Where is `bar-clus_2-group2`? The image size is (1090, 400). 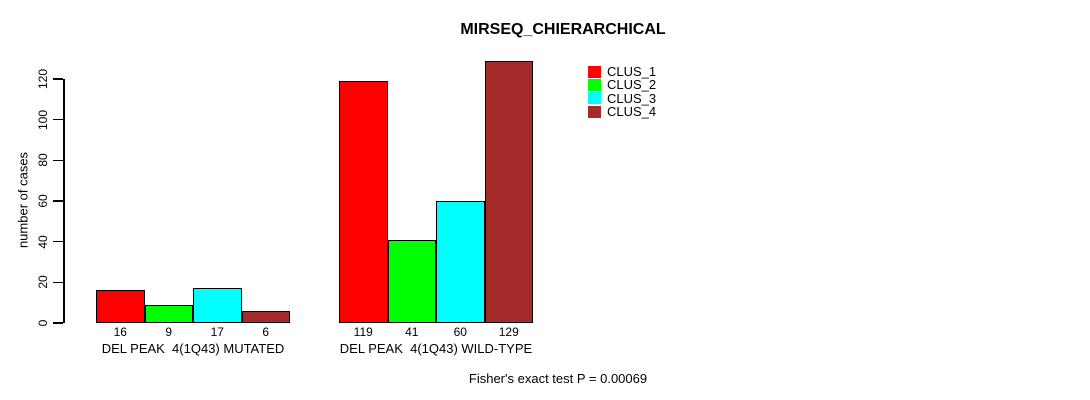 bar-clus_2-group2 is located at coordinates (411, 281).